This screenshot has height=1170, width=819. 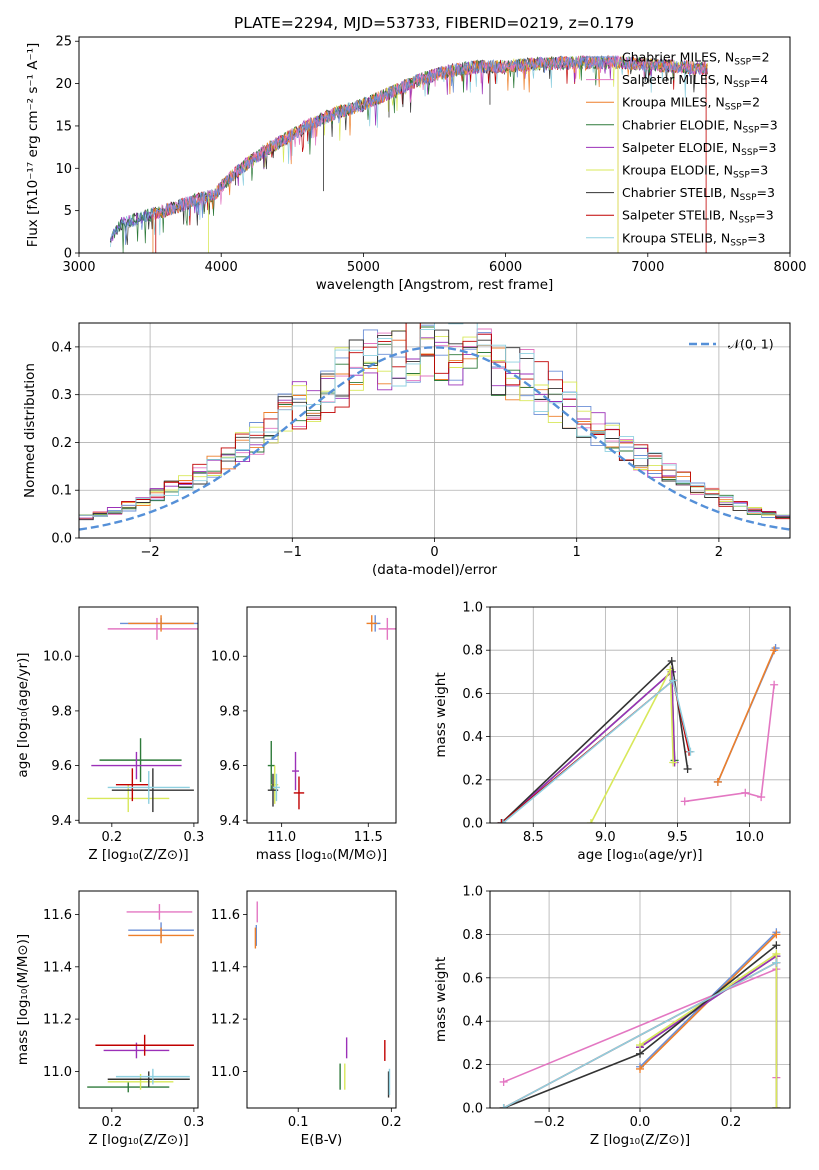 I want to click on panel-age_vs_mass: 11.0 11.5 9.4 9.6 9.8 10.0 mass [log₁₀(M/M⊙)], so click(x=304, y=734).